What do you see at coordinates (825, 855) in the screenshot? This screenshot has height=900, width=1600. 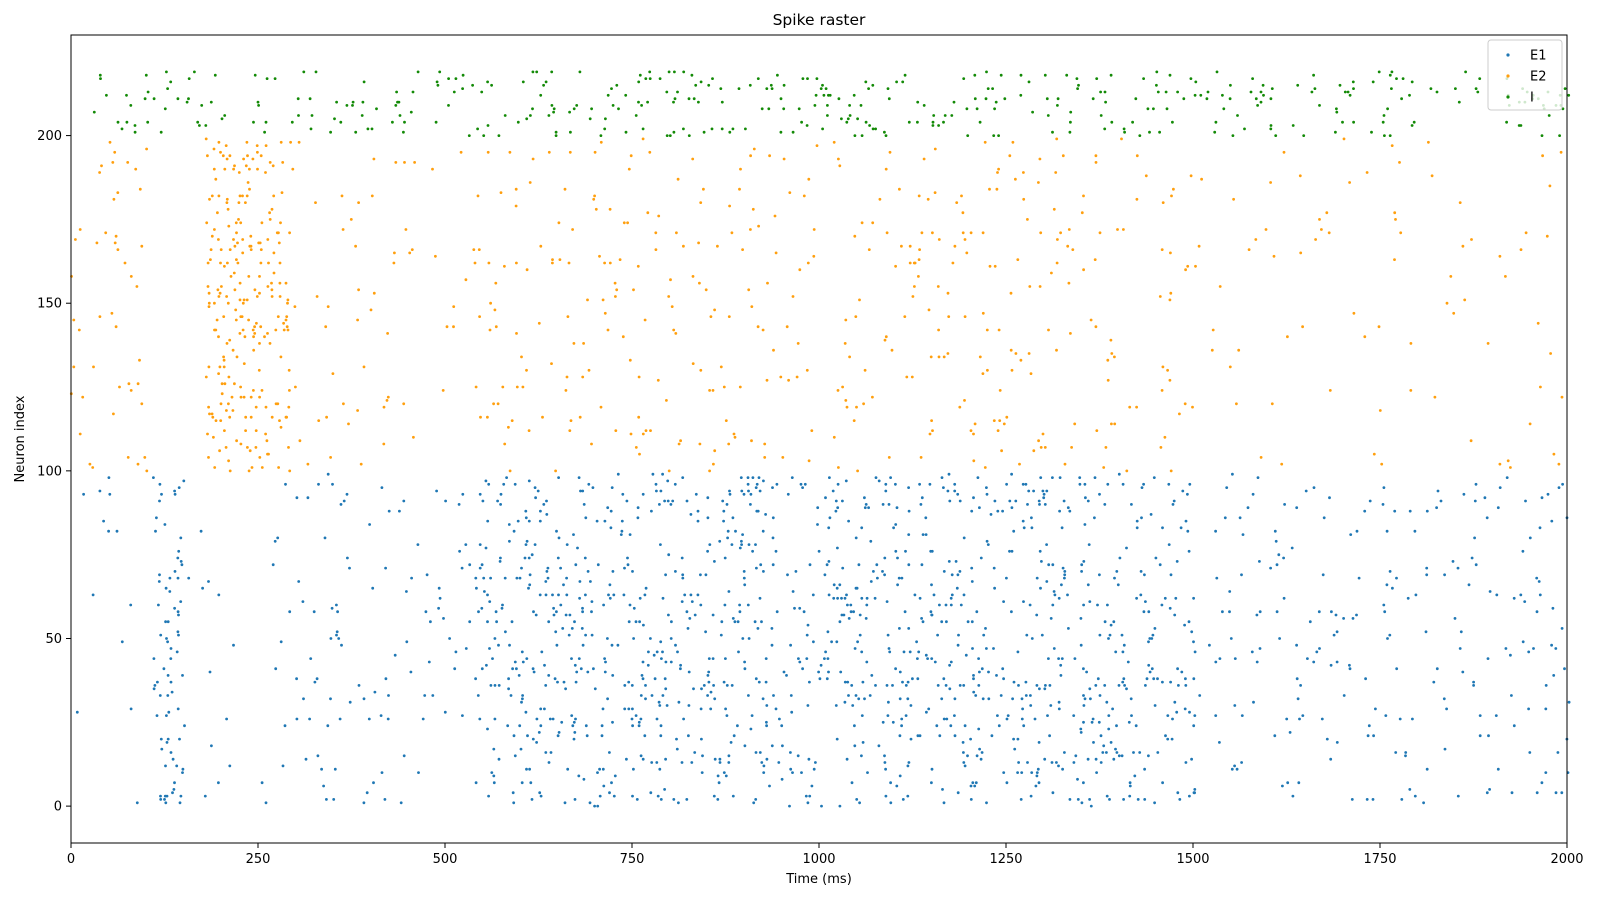 I see `x-axis-ticks: 0 250 500 750 1000 1250 1500 1750 2000` at bounding box center [825, 855].